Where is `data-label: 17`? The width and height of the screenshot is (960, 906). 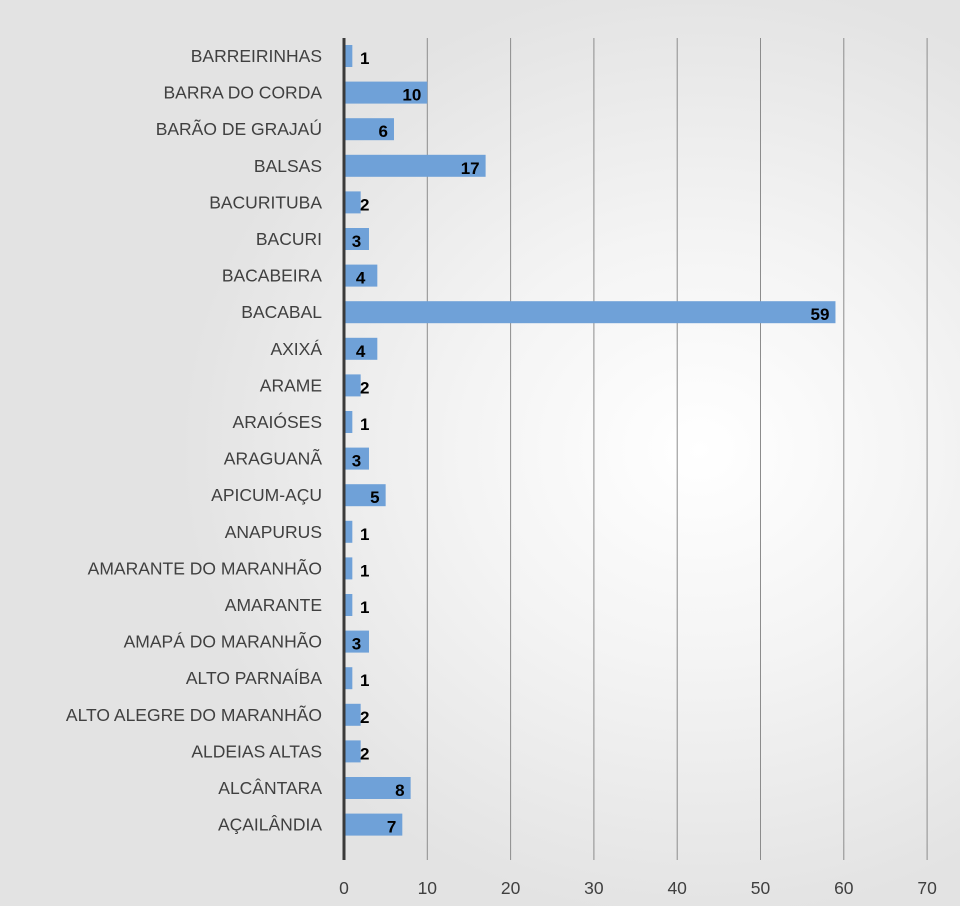 data-label: 17 is located at coordinates (470, 168).